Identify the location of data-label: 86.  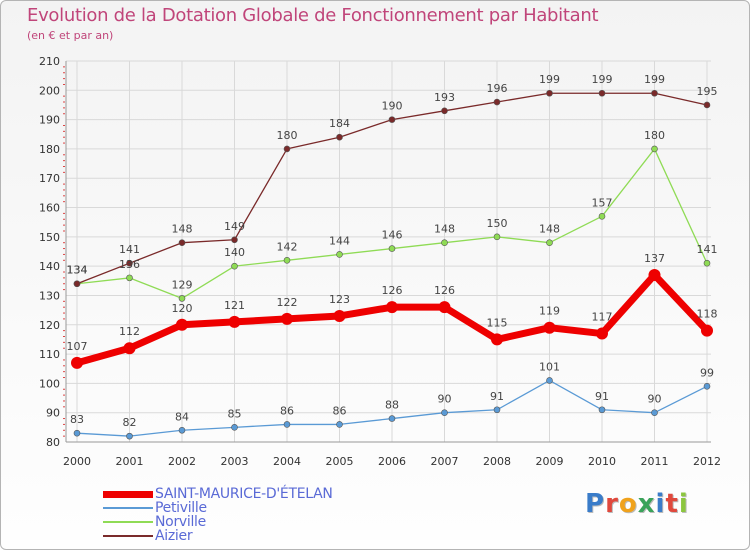
(287, 410).